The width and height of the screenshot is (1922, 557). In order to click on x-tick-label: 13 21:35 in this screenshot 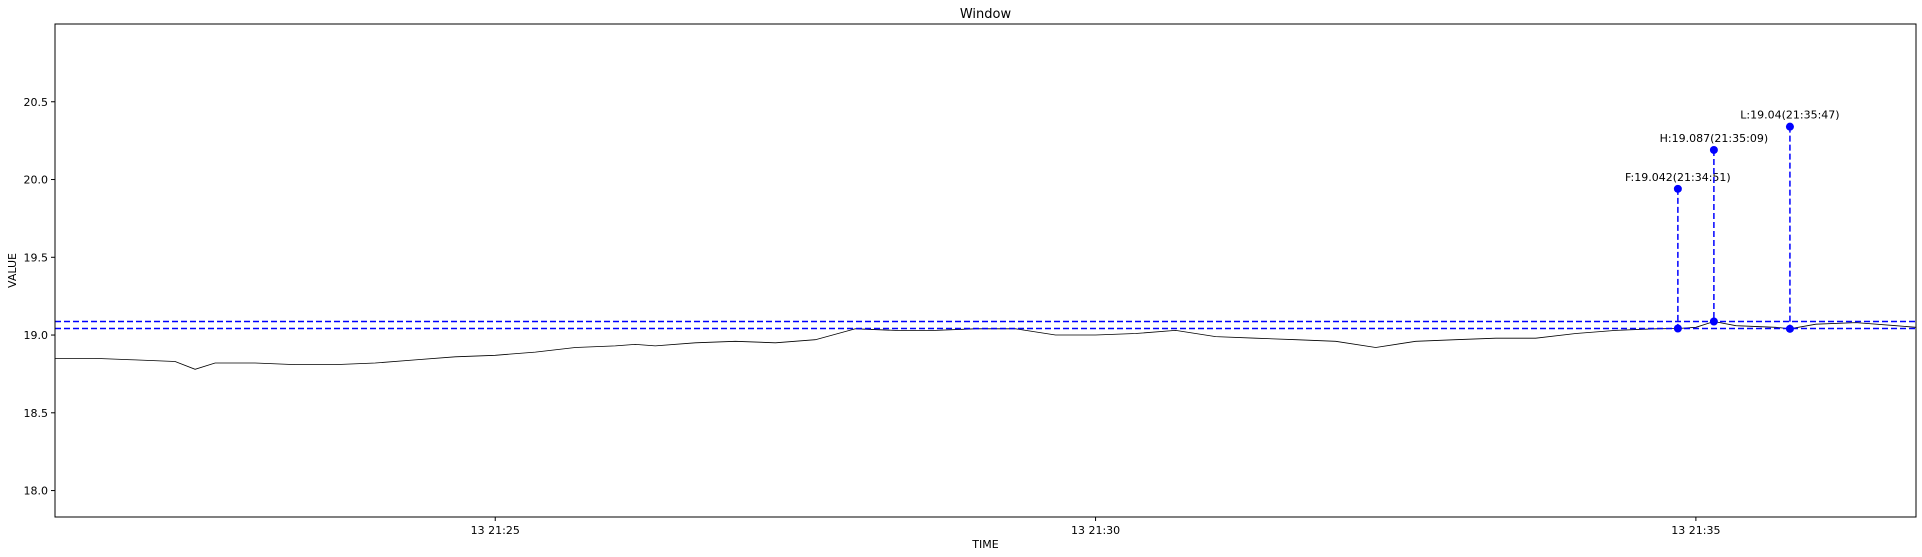, I will do `click(1695, 530)`.